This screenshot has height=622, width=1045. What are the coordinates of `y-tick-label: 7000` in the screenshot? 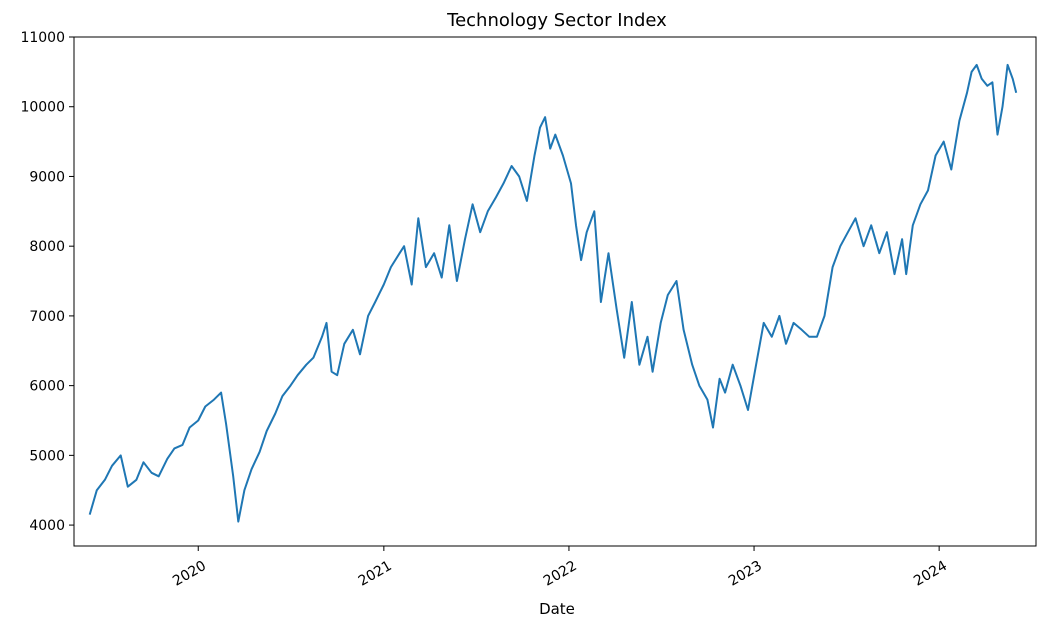 It's located at (47, 317).